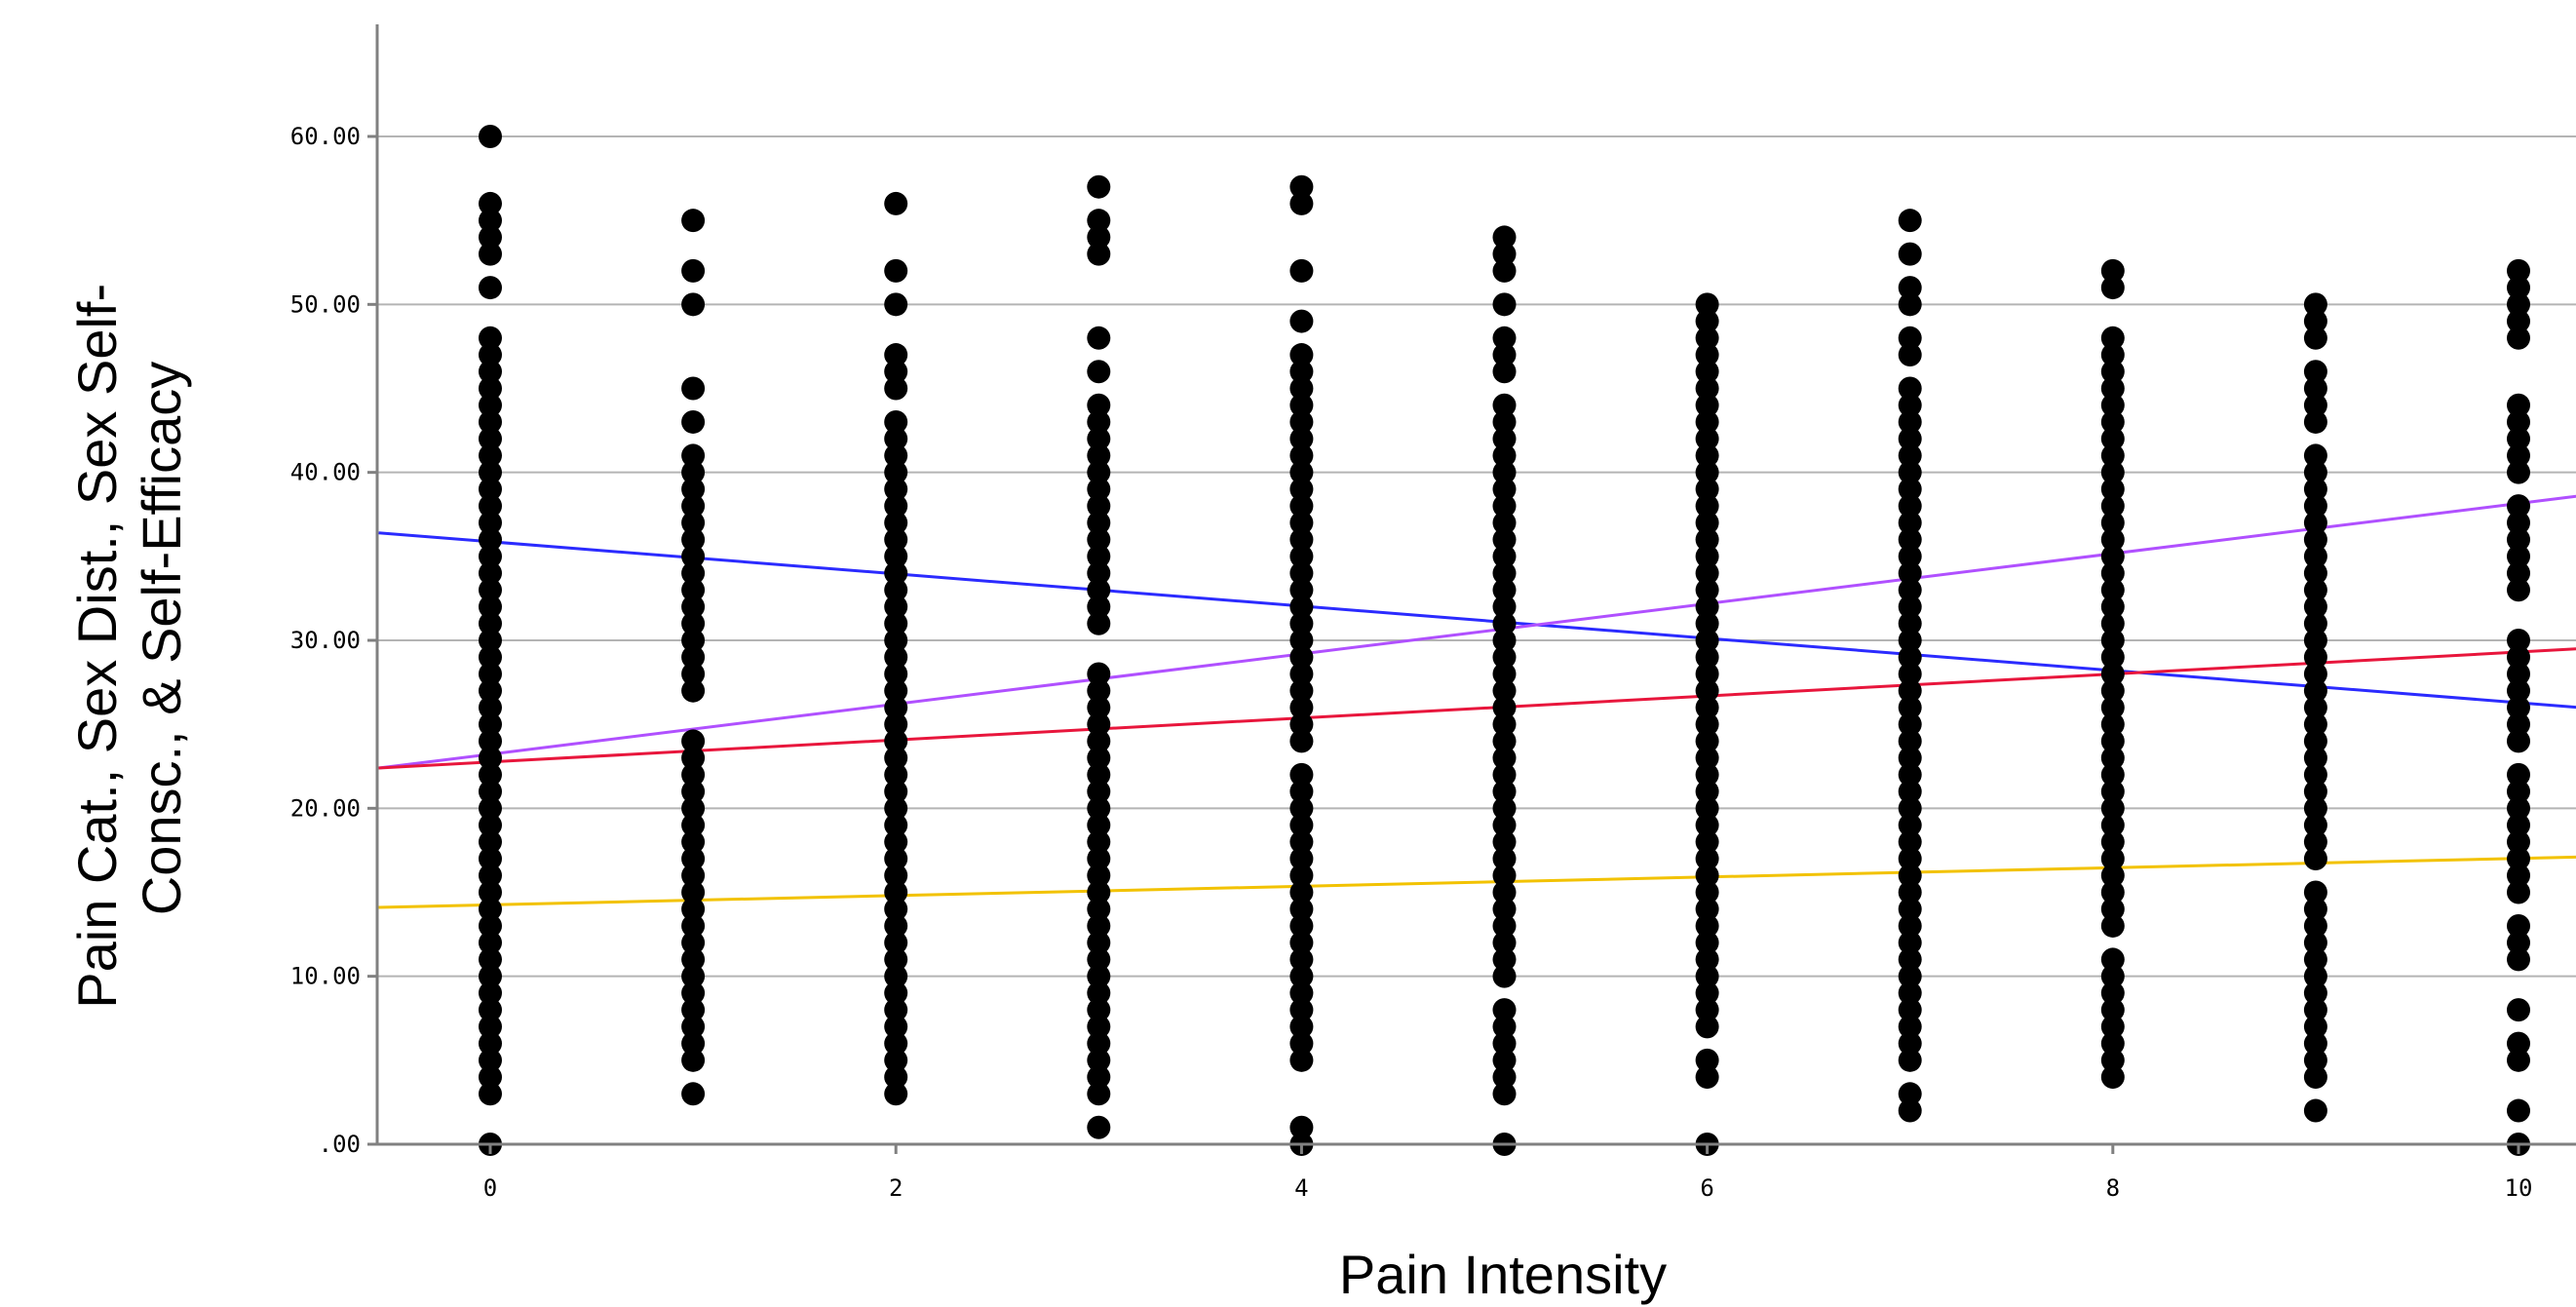  I want to click on y-axis-title-line-2: Consc., & Self-Efficacy, so click(161, 639).